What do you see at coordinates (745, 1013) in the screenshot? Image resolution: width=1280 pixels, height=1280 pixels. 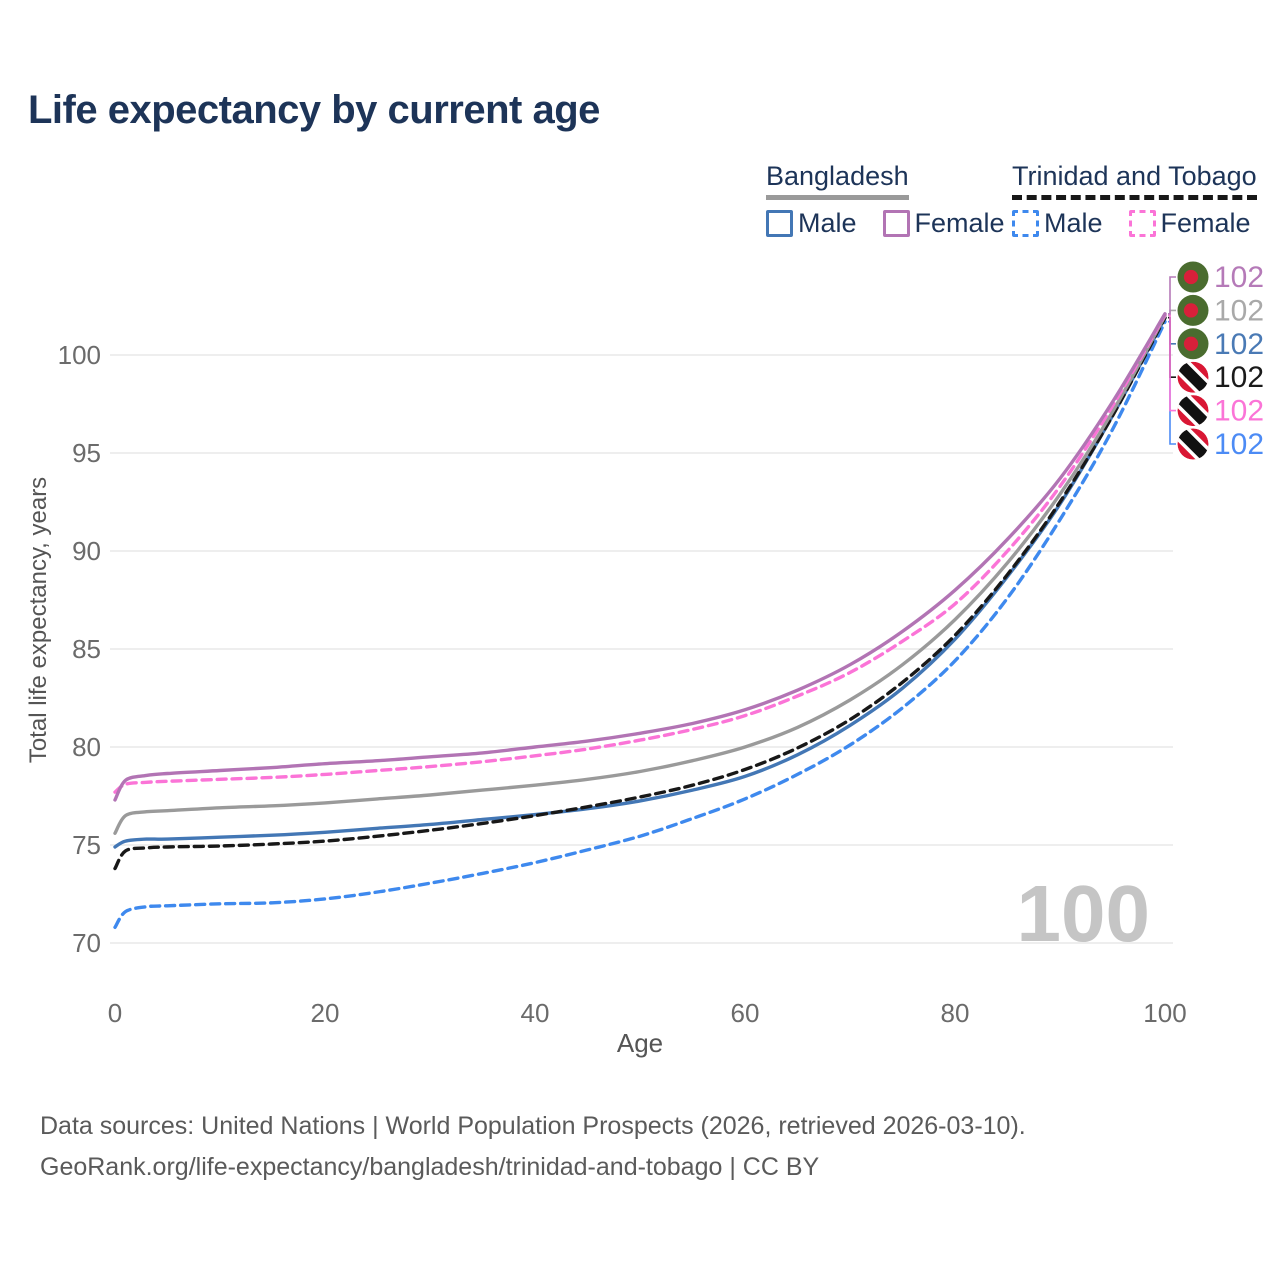 I see `x-tick-label-60: 60` at bounding box center [745, 1013].